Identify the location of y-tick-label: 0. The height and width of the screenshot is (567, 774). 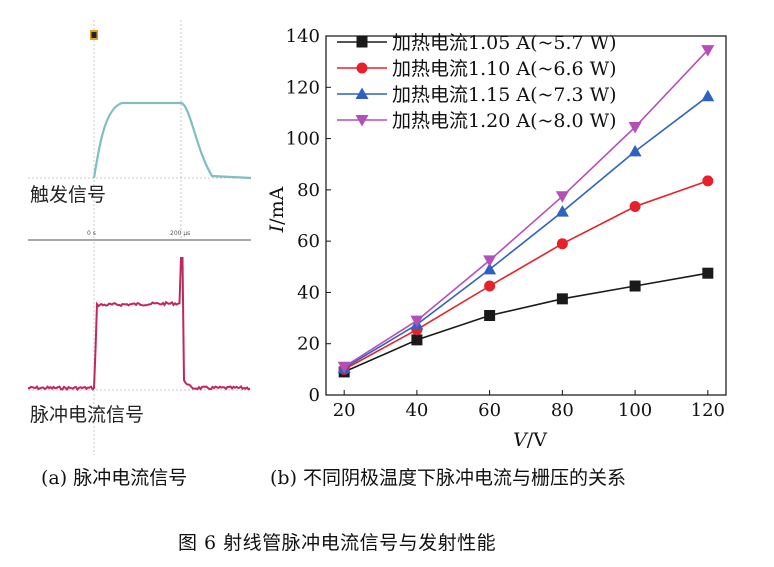
(314, 395).